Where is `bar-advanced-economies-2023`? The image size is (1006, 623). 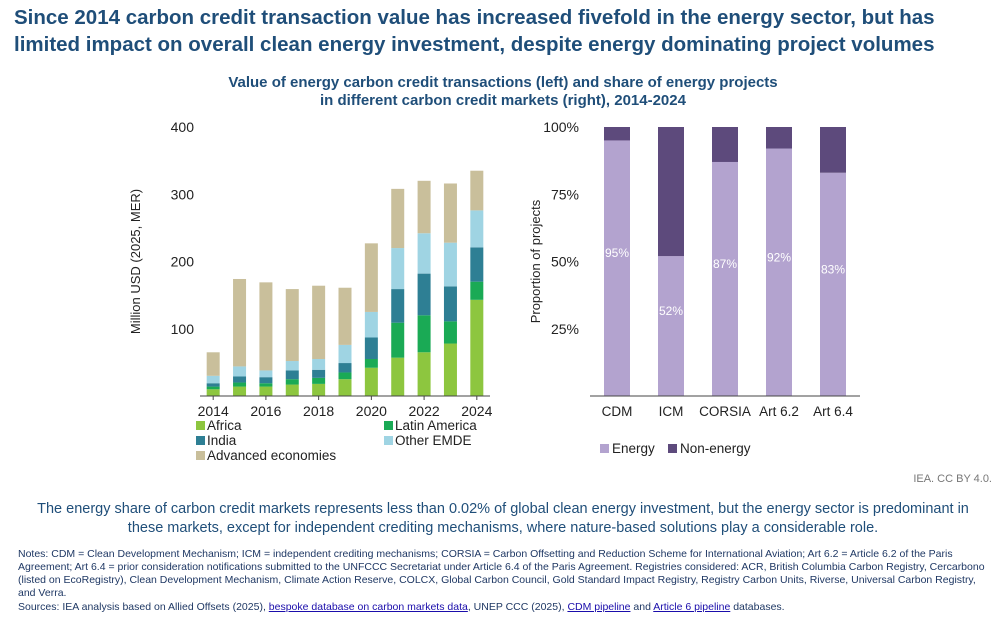 bar-advanced-economies-2023 is located at coordinates (450, 213).